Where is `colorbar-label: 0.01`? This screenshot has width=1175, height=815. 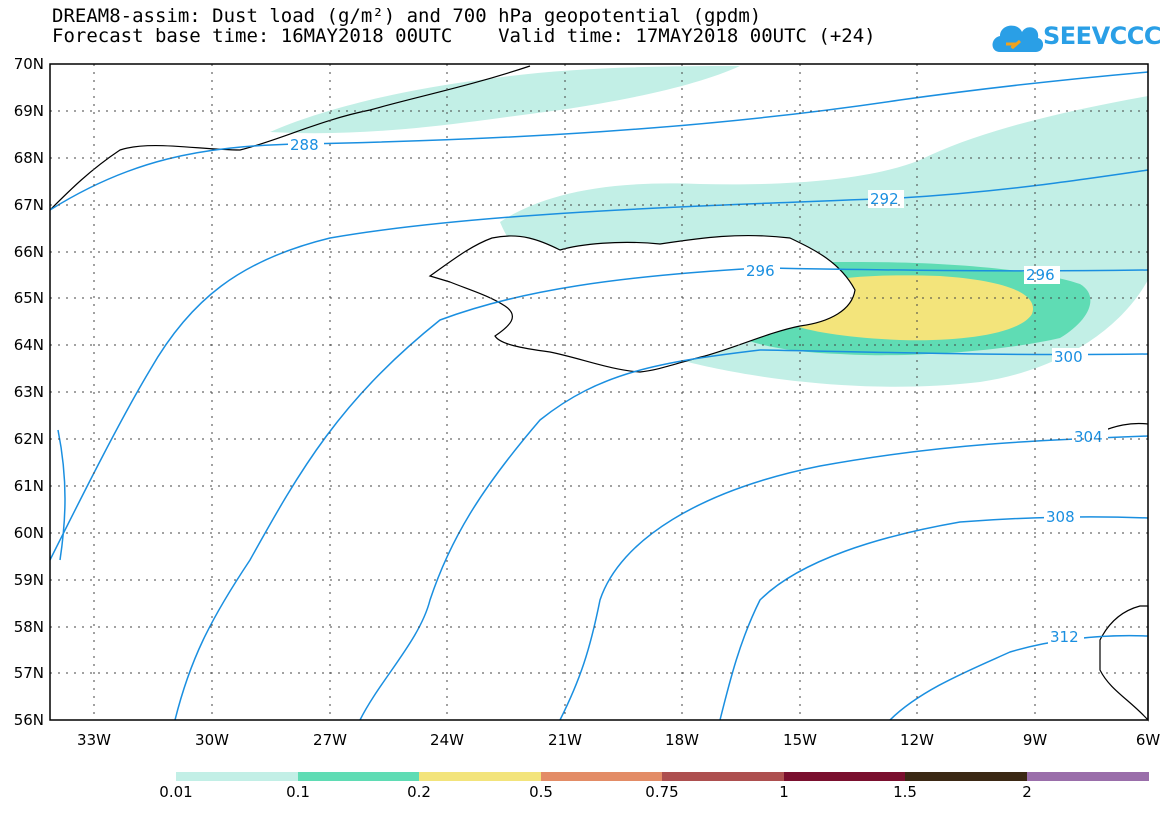 colorbar-label: 0.01 is located at coordinates (176, 792).